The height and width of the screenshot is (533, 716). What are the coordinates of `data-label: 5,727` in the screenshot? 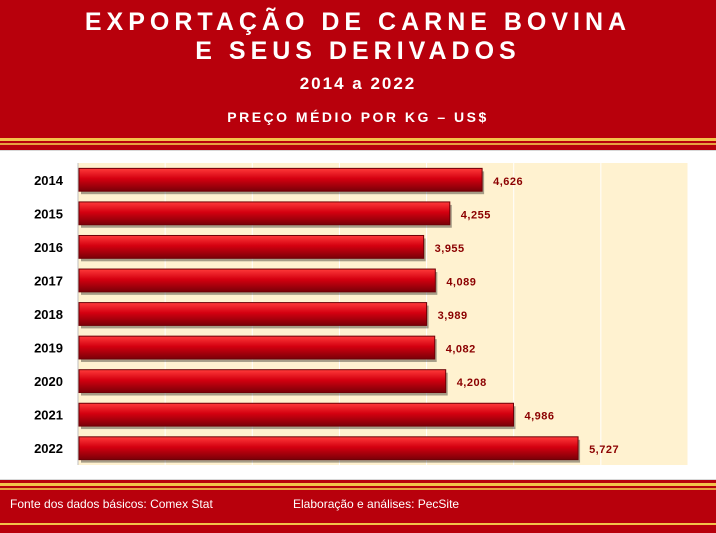 It's located at (604, 450).